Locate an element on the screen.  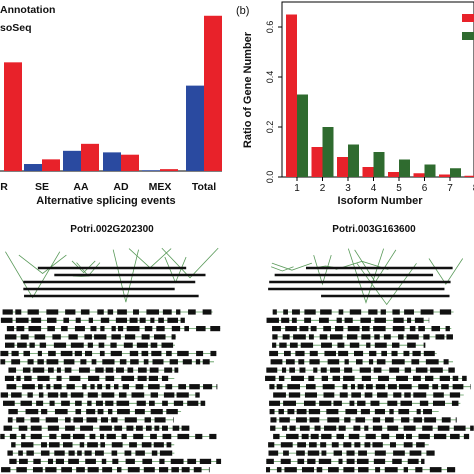
chart-b-x-tick-labels: 1 2 3 4 5 6 7 8 is located at coordinates (384, 185).